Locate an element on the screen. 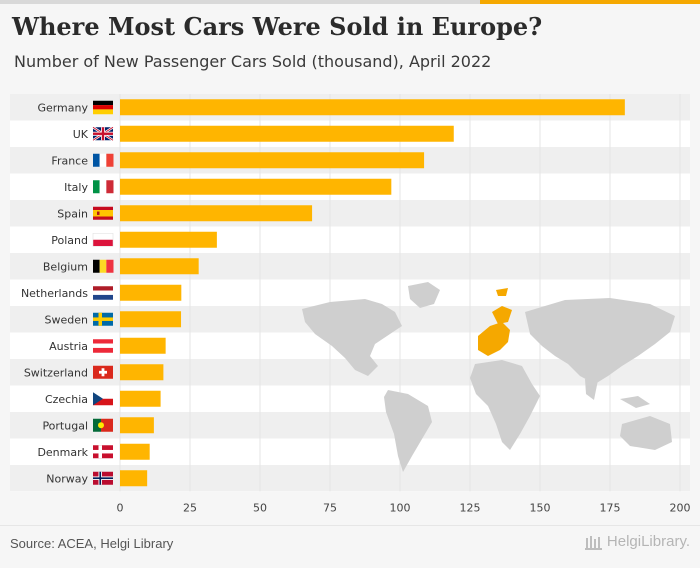 This screenshot has height=568, width=700. category-label: UK is located at coordinates (81, 134).